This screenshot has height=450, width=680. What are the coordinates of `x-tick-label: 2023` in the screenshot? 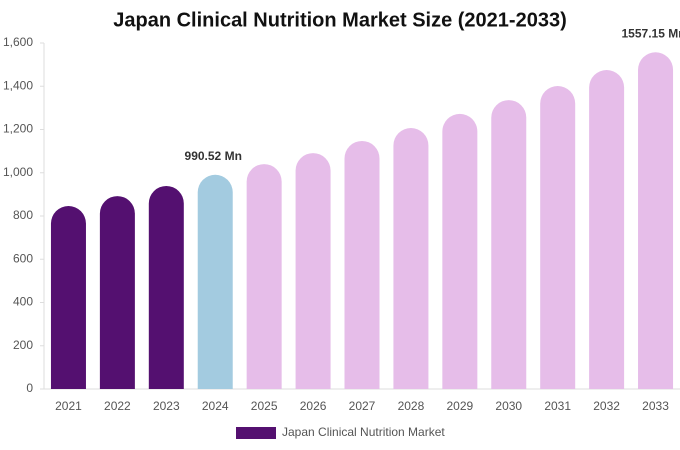 It's located at (166, 406).